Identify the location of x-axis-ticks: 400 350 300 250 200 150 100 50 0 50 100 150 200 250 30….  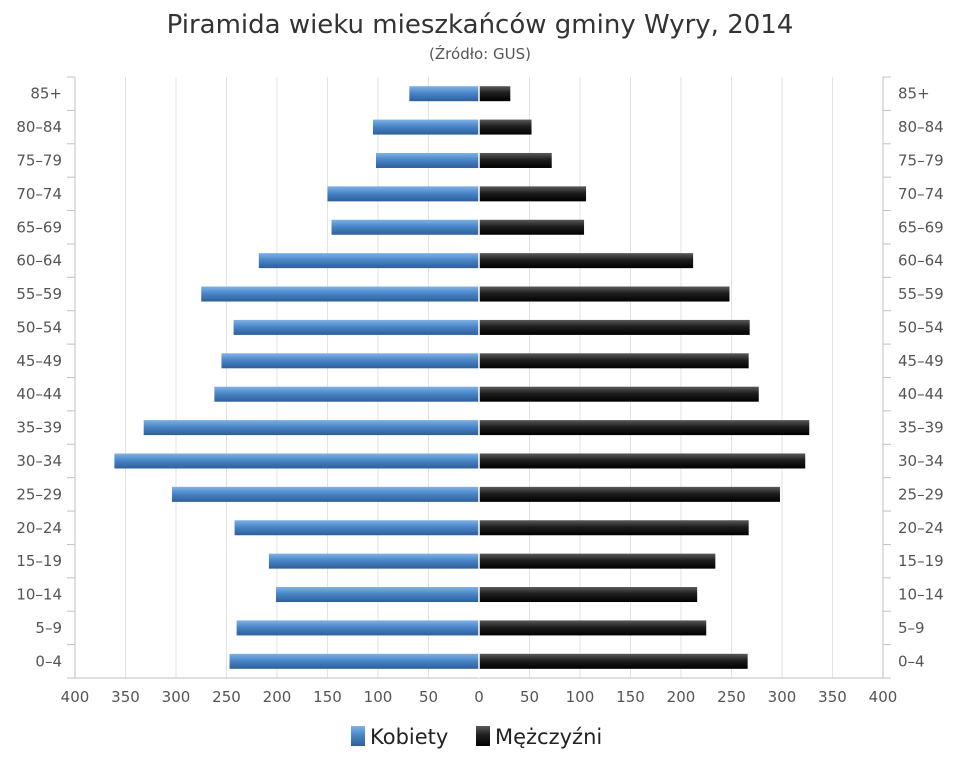
(479, 697).